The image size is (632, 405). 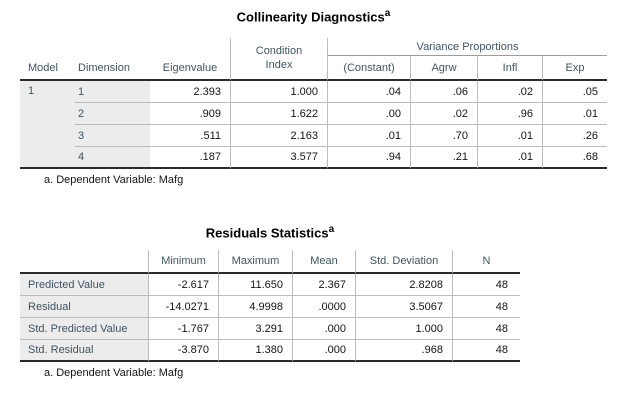 I want to click on std-deviation-cell: 1.000, so click(x=403, y=329).